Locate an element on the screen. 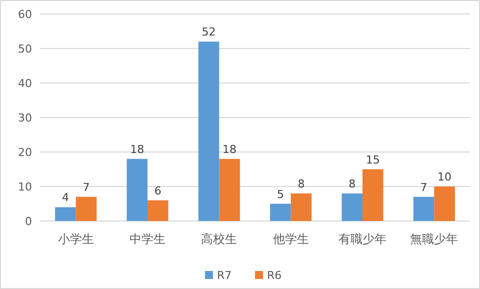  x-tick-label: 無職少年 is located at coordinates (434, 239).